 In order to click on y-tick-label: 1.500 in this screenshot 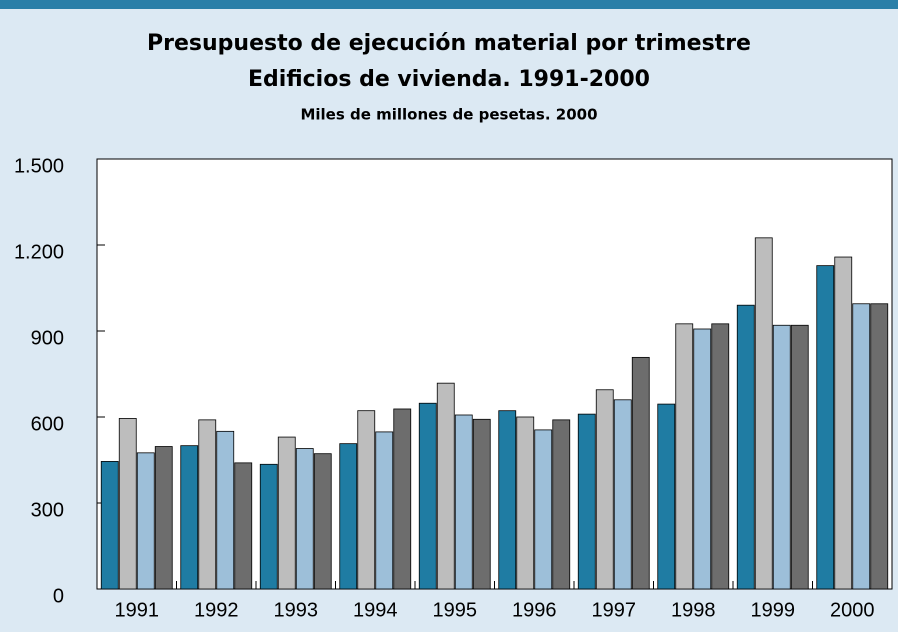, I will do `click(39, 166)`.